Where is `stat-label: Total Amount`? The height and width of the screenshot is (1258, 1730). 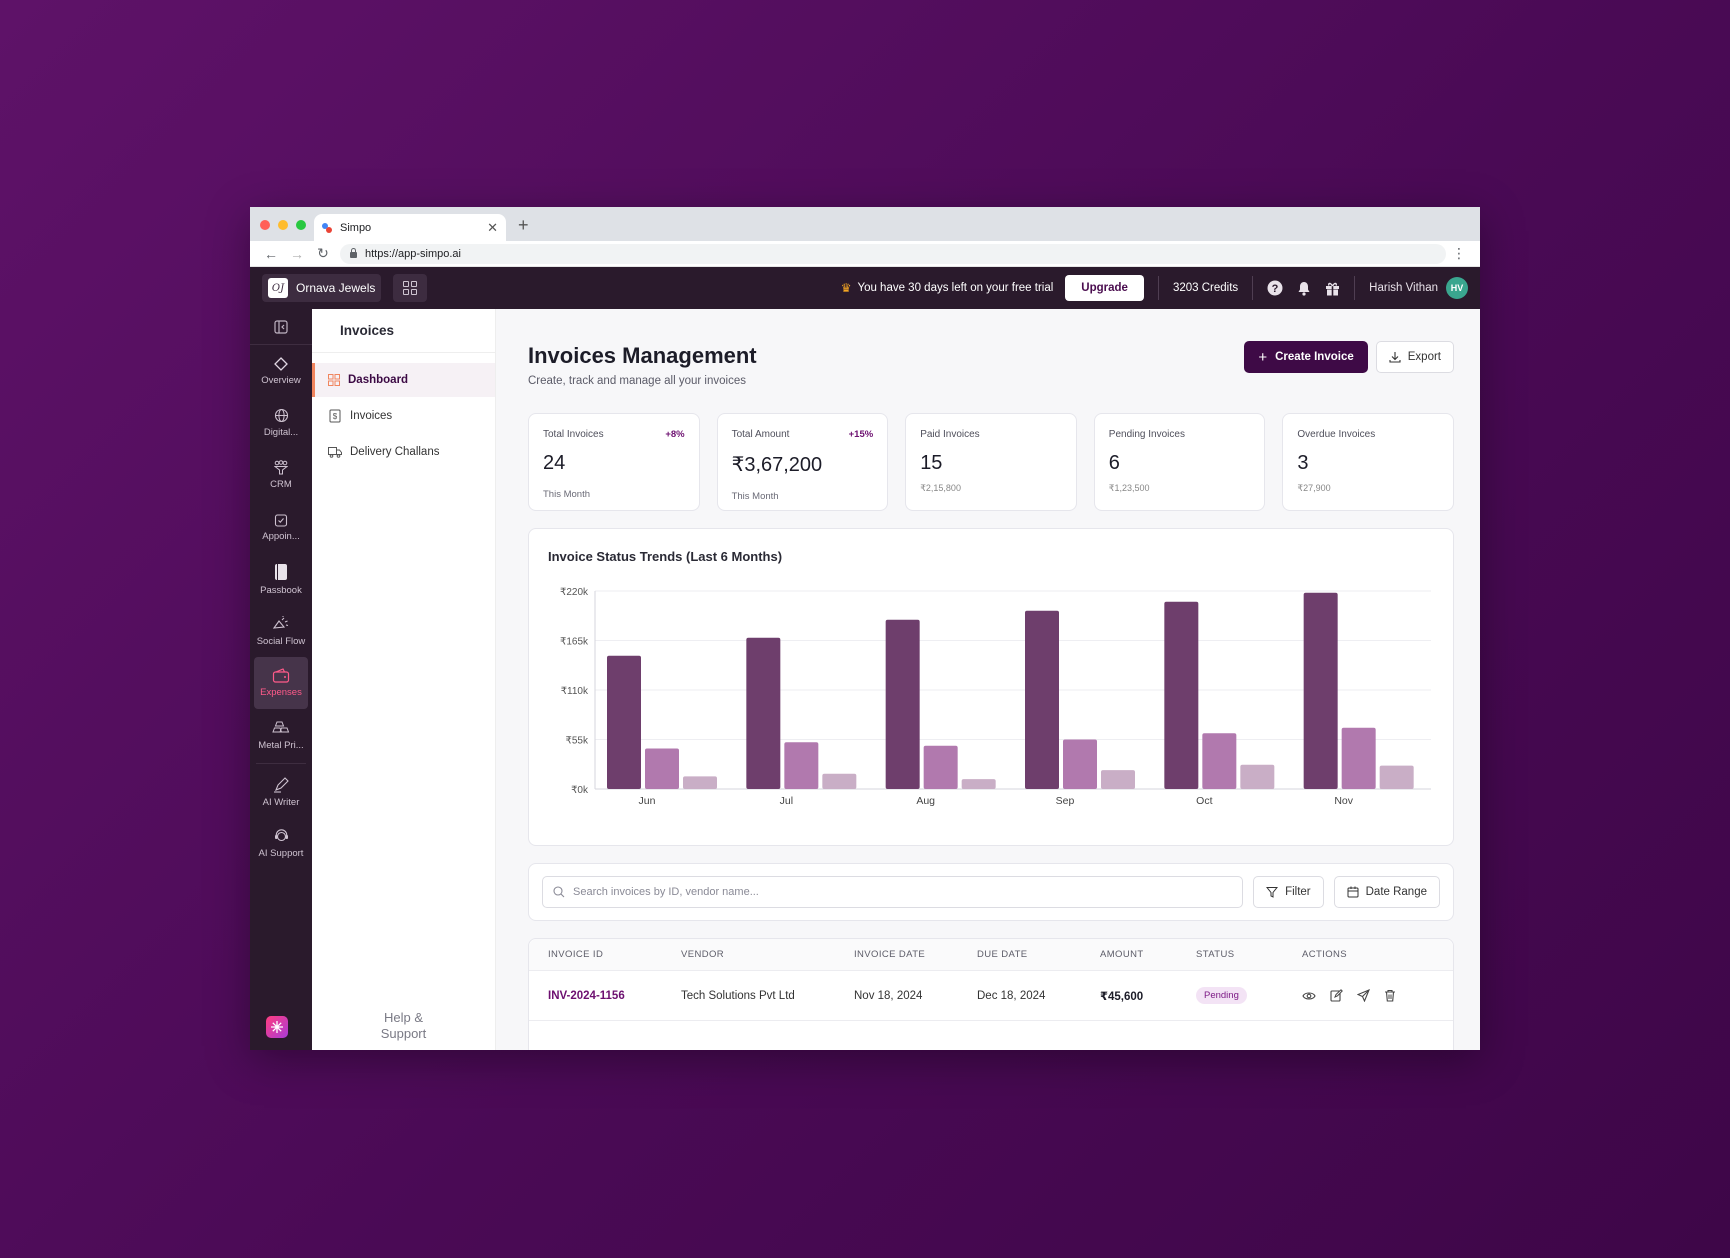 stat-label: Total Amount is located at coordinates (760, 434).